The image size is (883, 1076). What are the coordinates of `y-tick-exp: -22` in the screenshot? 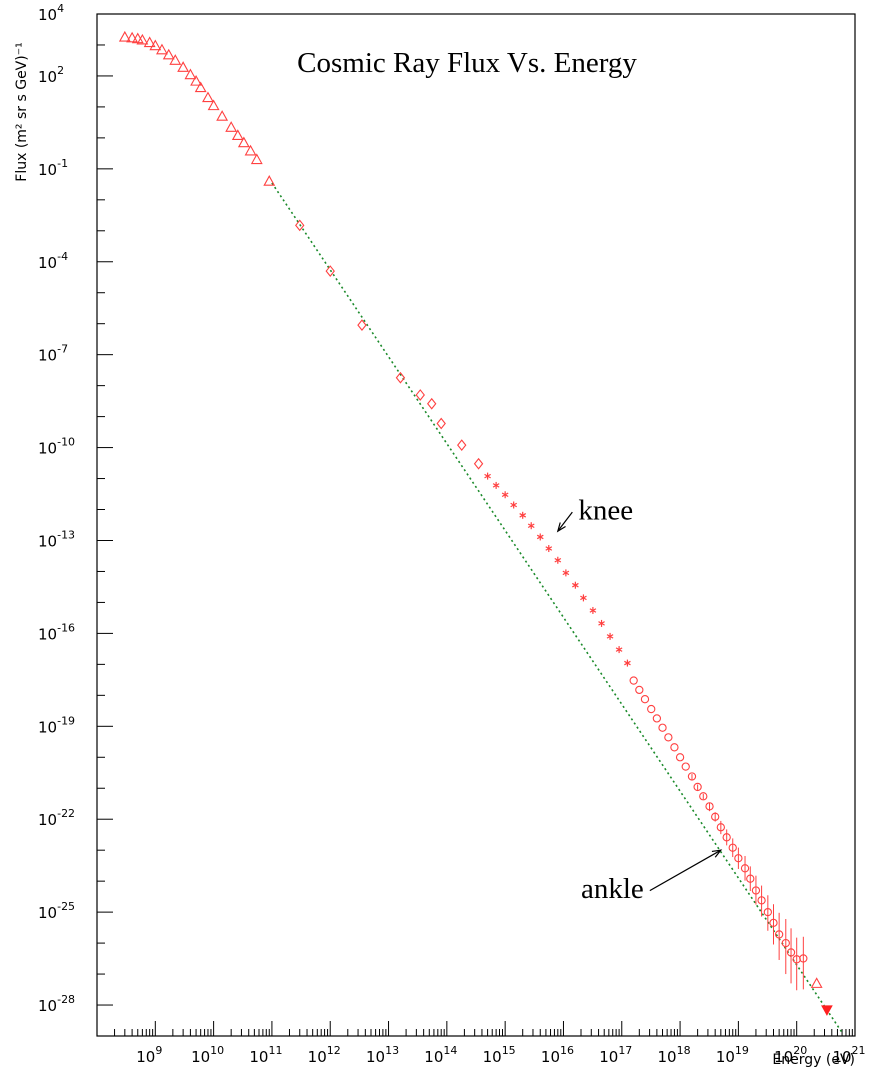 It's located at (66, 813).